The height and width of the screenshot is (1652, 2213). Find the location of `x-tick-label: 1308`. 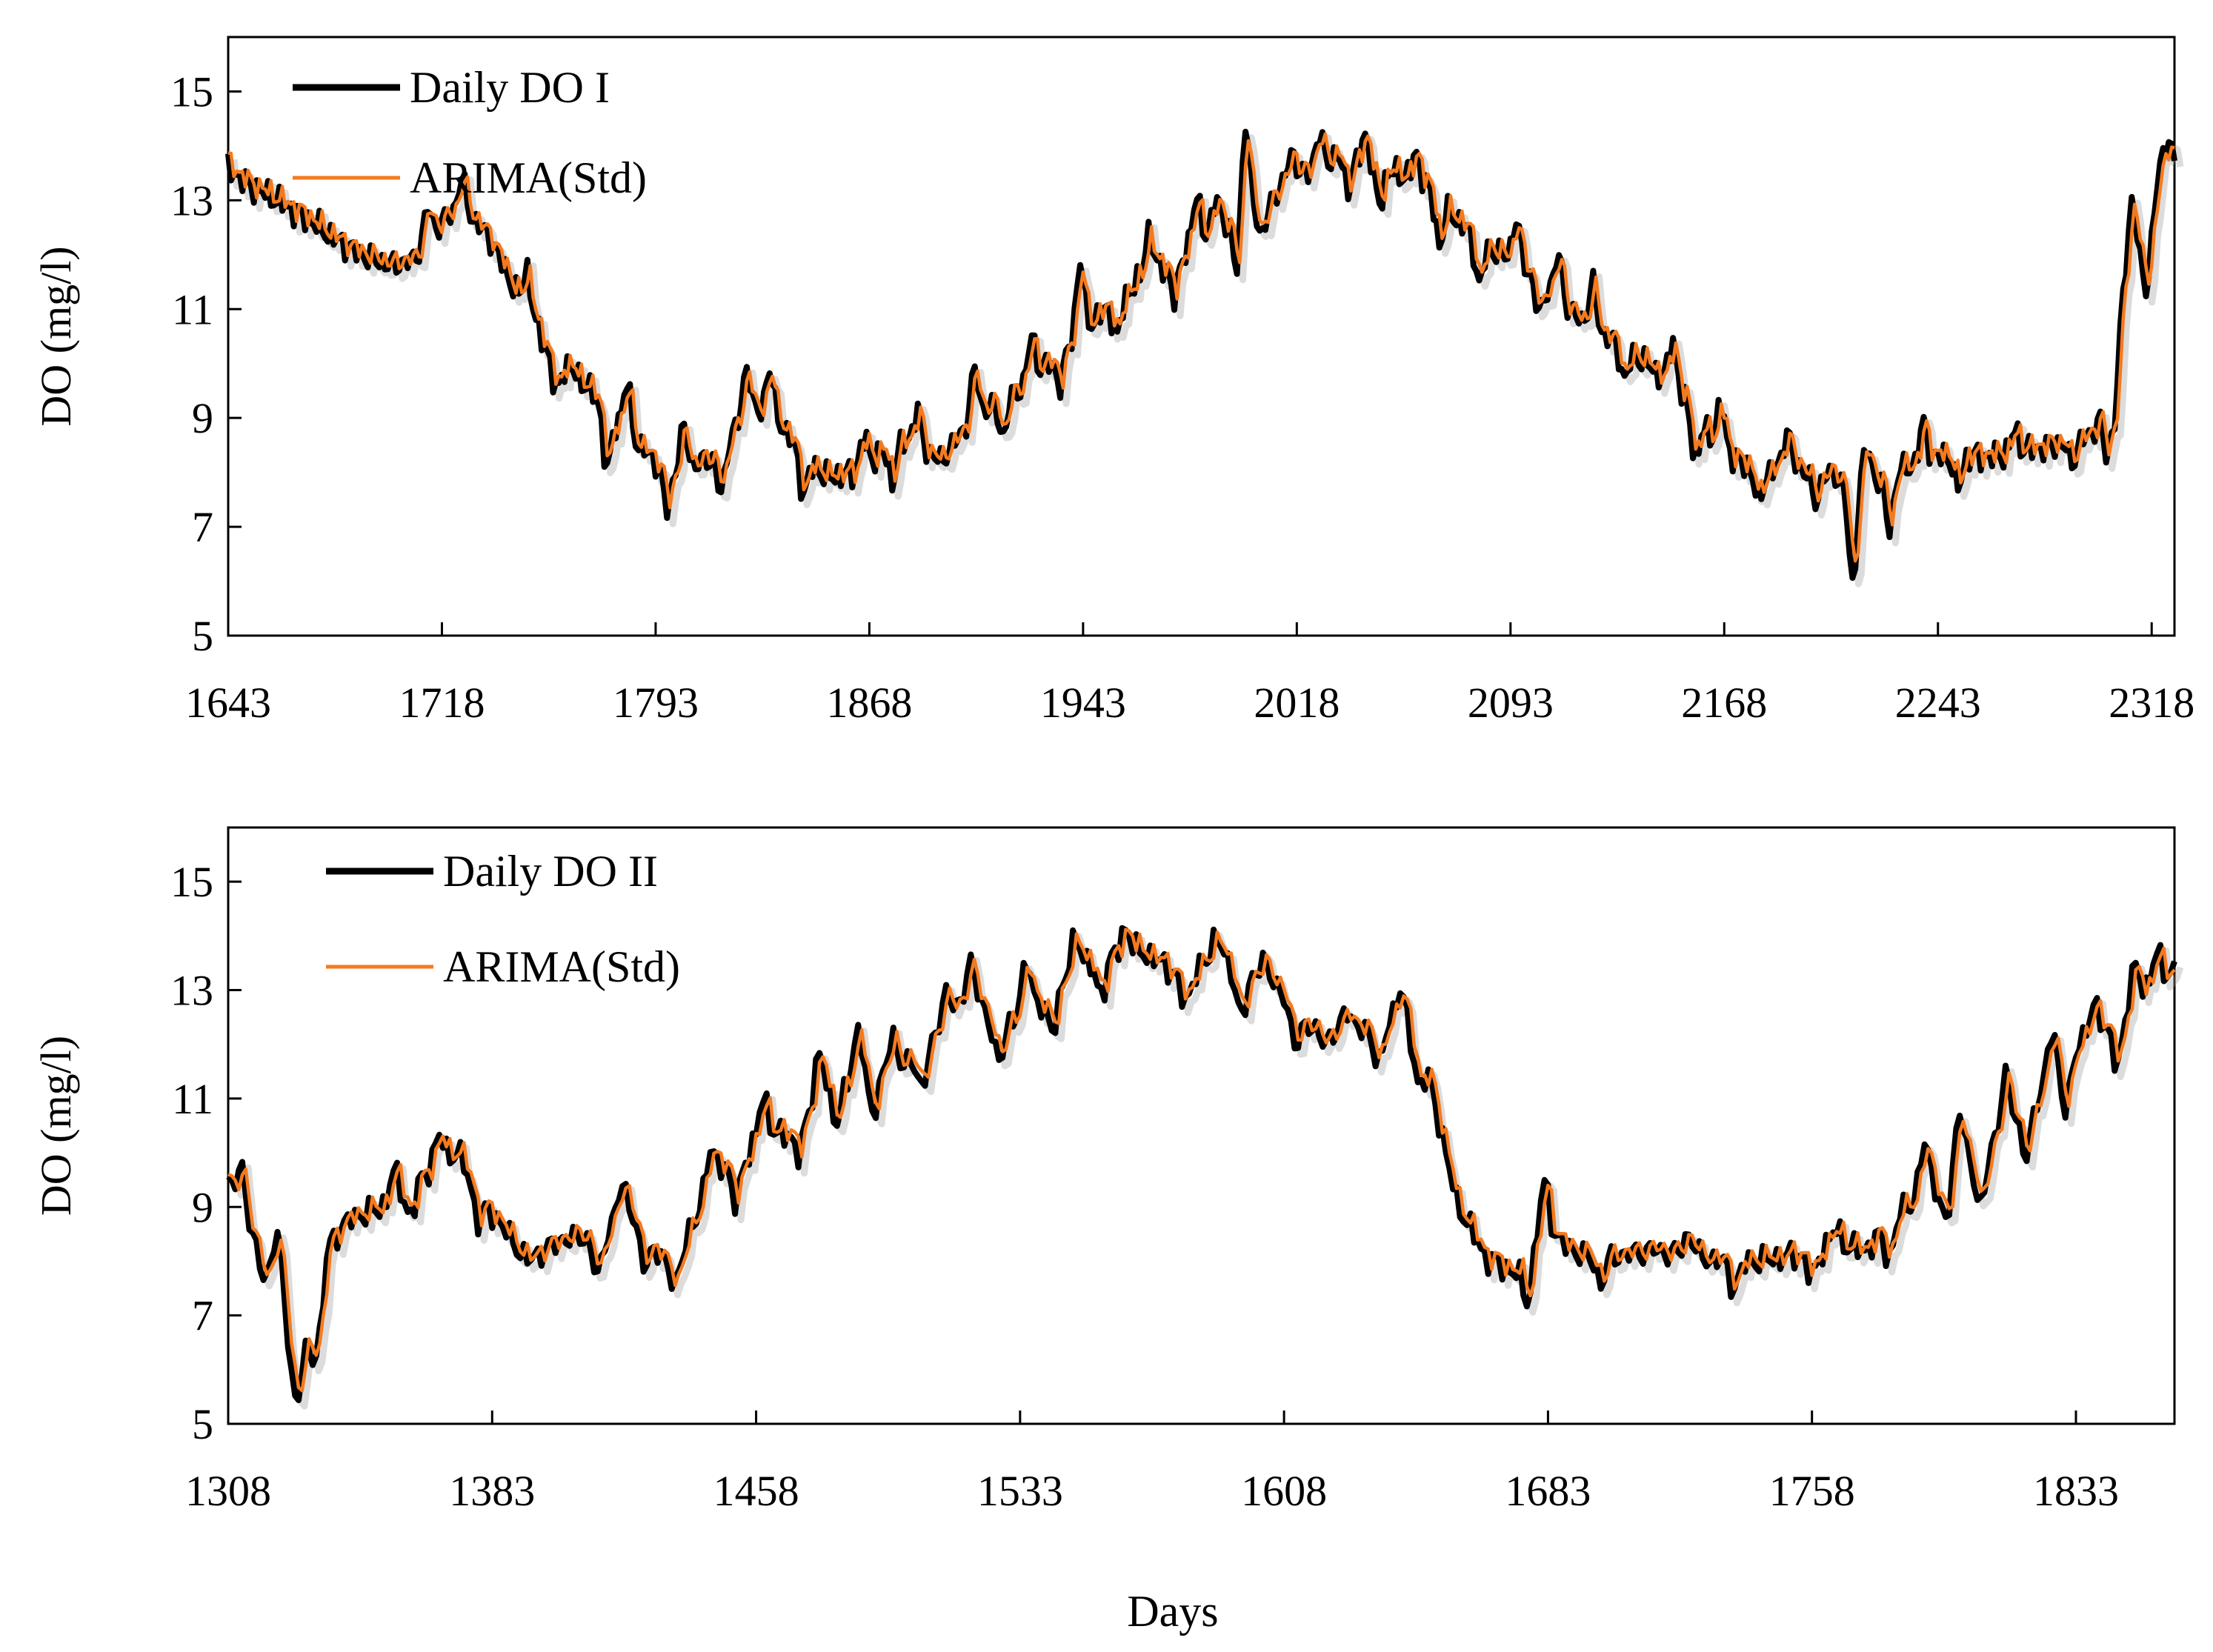

x-tick-label: 1308 is located at coordinates (228, 1491).